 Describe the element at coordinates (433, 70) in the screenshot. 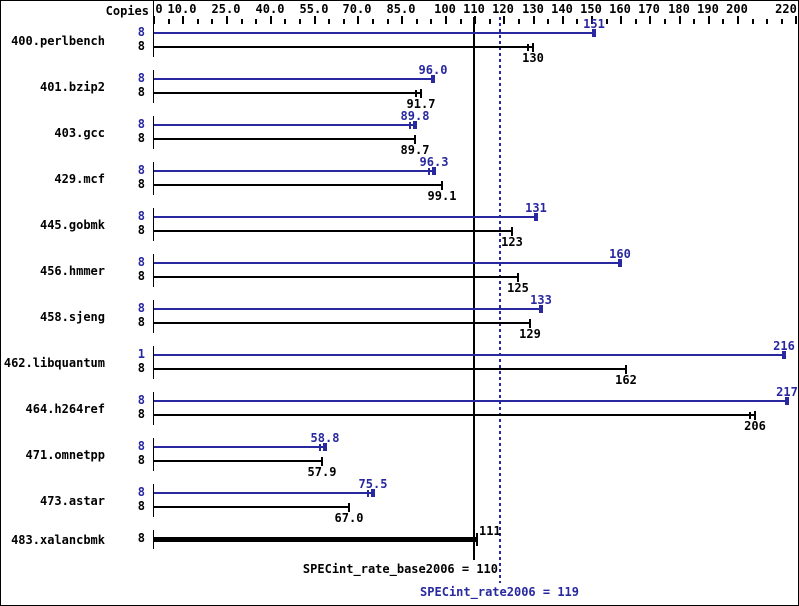

I see `peak-value: 96.0` at that location.